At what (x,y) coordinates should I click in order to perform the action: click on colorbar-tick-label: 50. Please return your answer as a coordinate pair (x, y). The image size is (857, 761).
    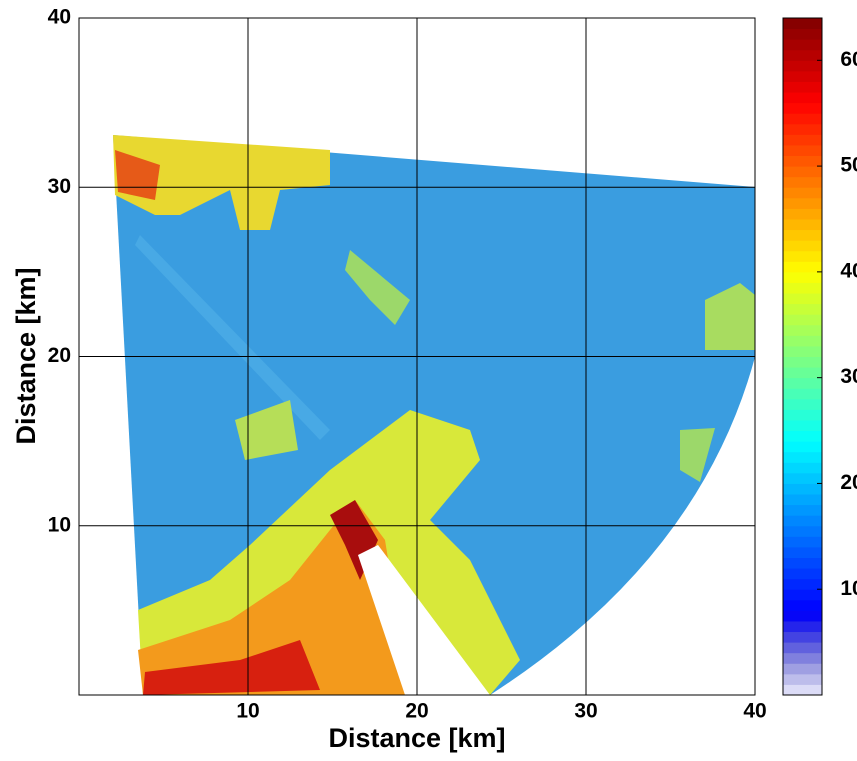
    Looking at the image, I should click on (848, 165).